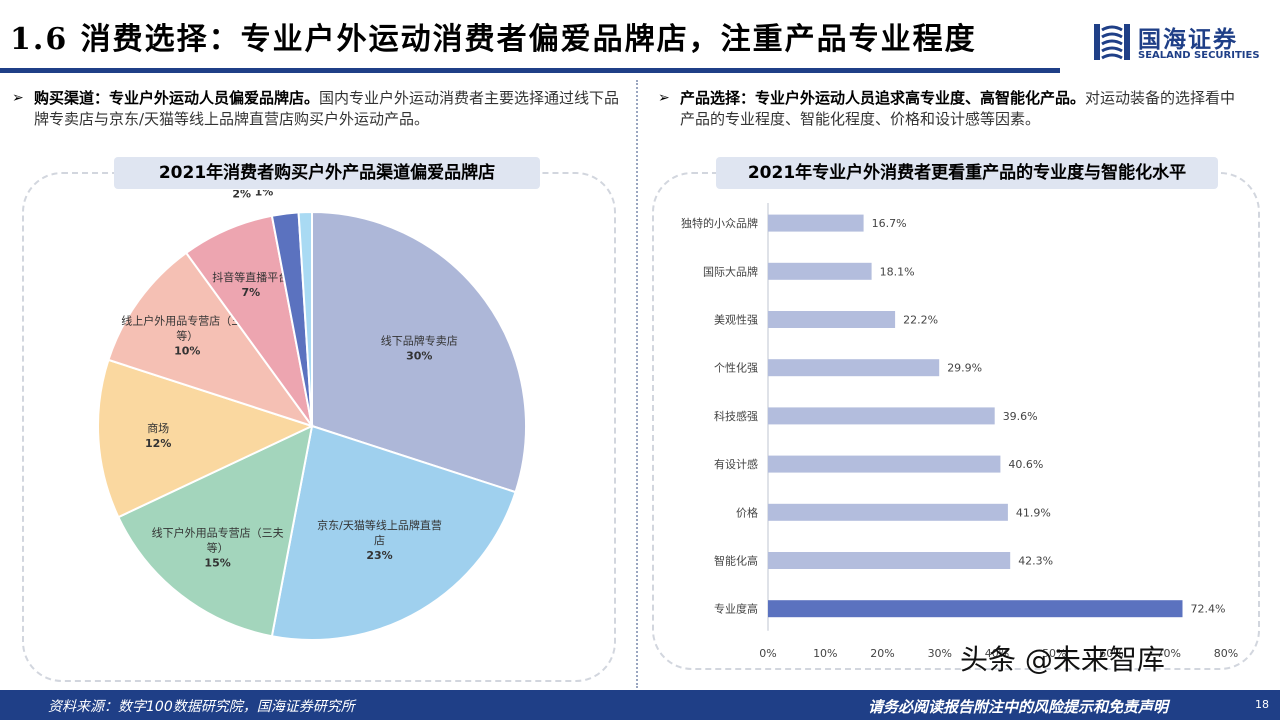  I want to click on bar-x-tick-label: 60%, so click(1111, 653).